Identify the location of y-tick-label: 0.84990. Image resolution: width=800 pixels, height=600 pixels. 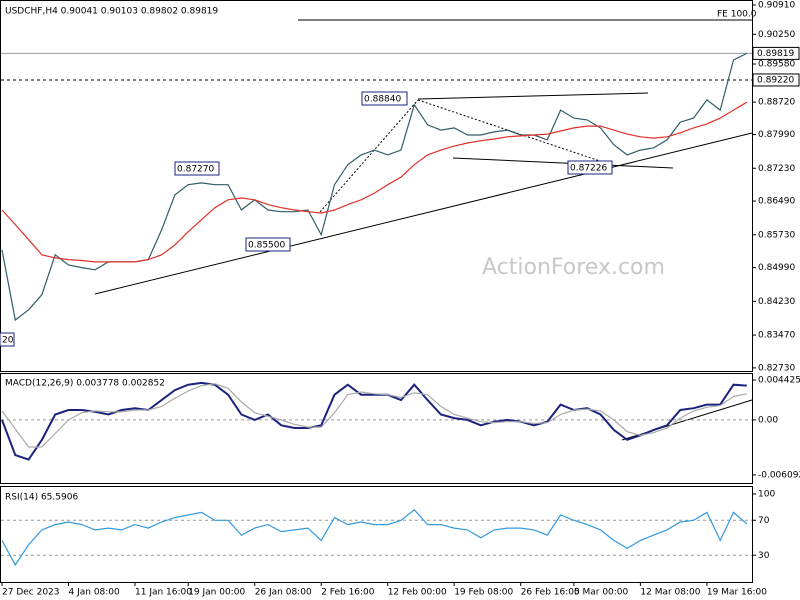
(776, 268).